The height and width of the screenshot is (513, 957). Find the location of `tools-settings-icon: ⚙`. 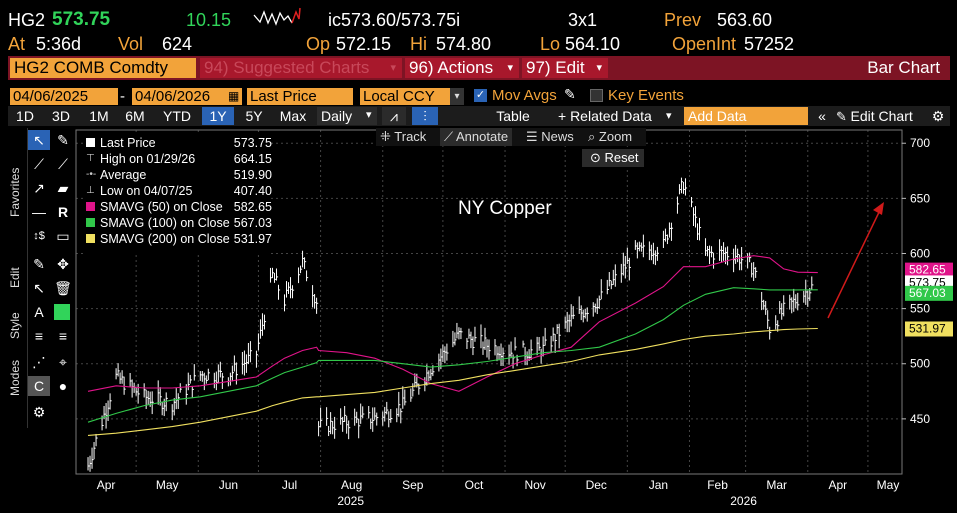

tools-settings-icon: ⚙ is located at coordinates (39, 412).